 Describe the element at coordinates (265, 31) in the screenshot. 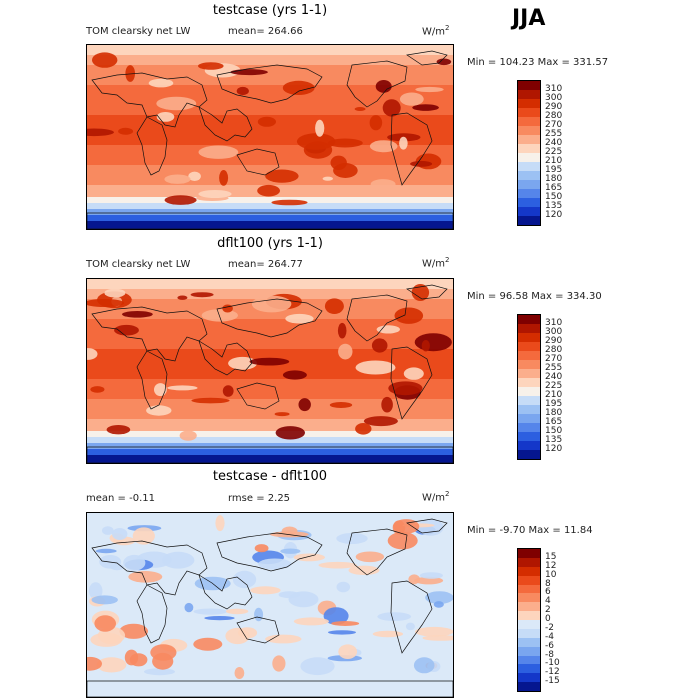

I see `mean-label: mean= 264.66` at that location.